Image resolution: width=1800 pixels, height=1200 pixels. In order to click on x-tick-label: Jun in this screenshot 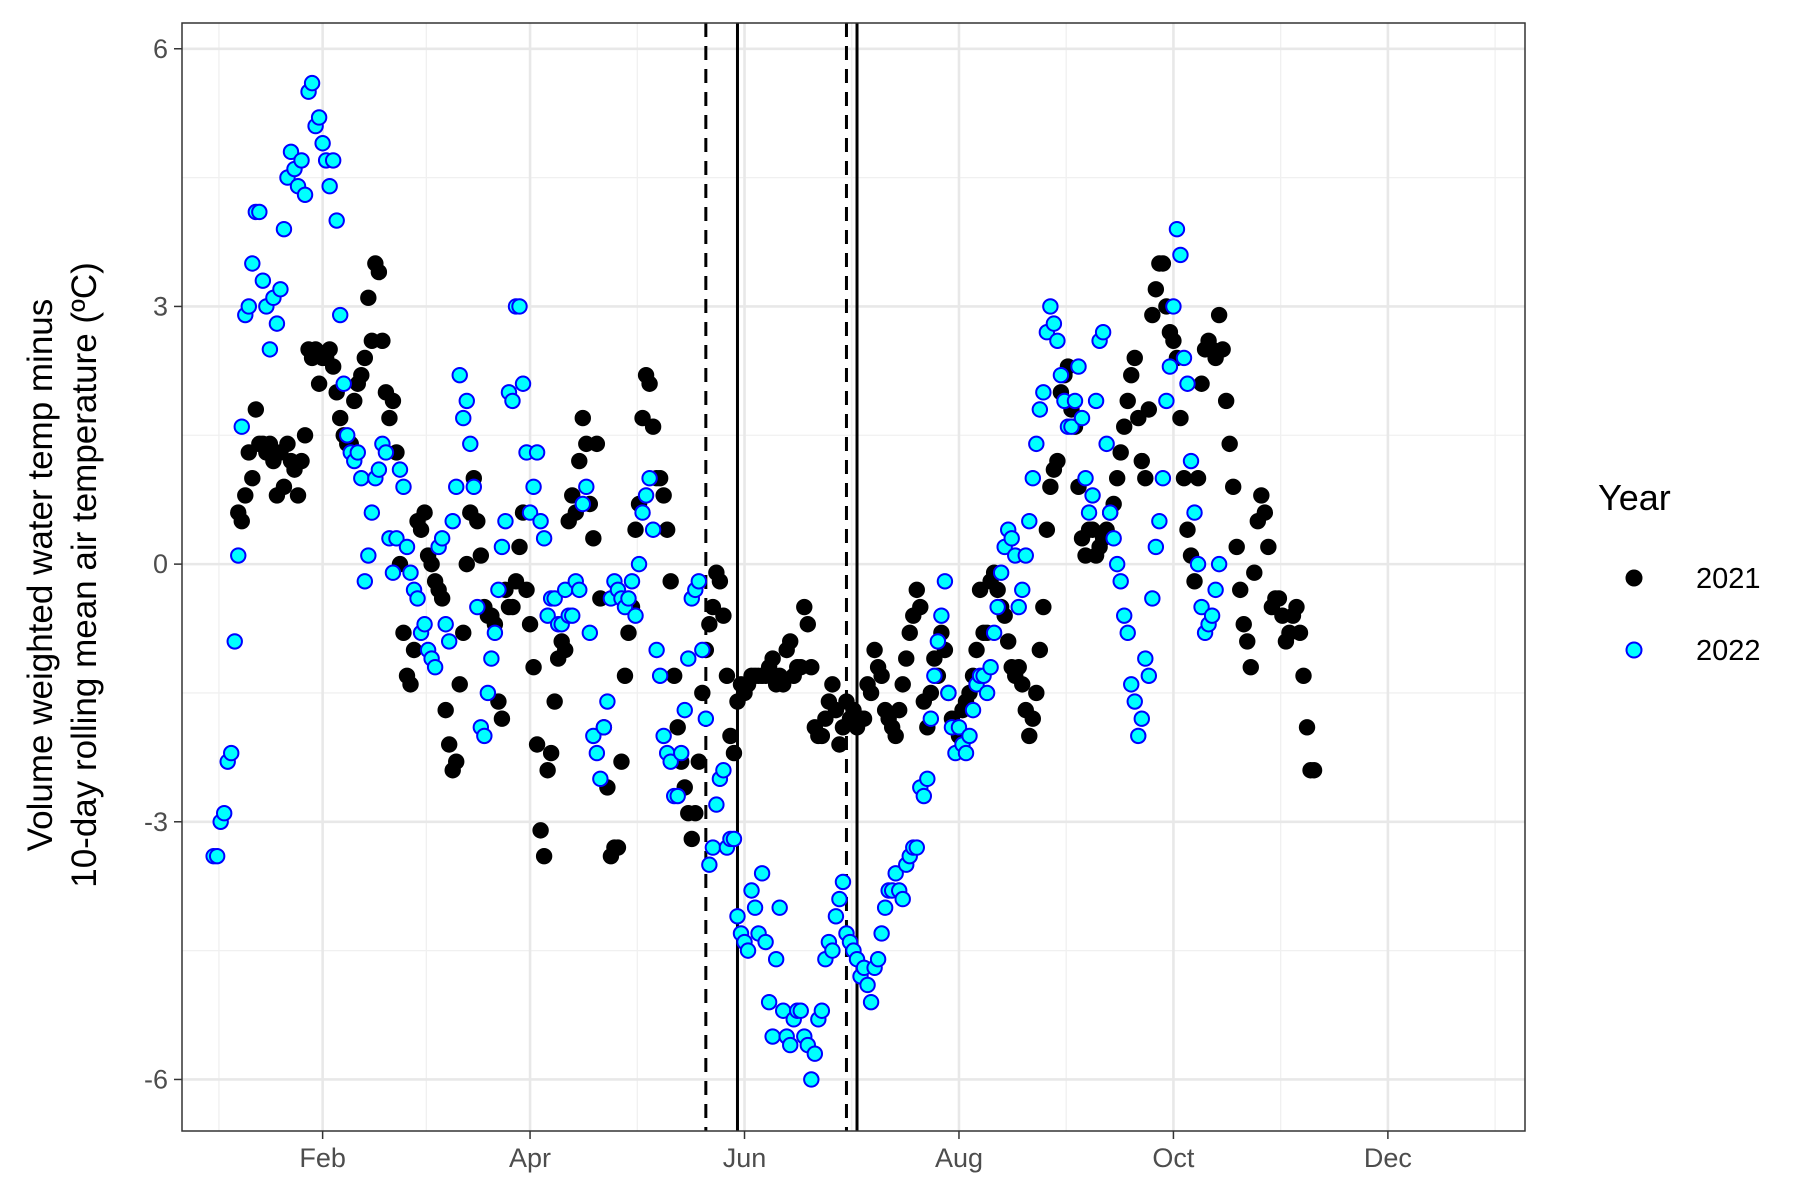, I will do `click(745, 1158)`.